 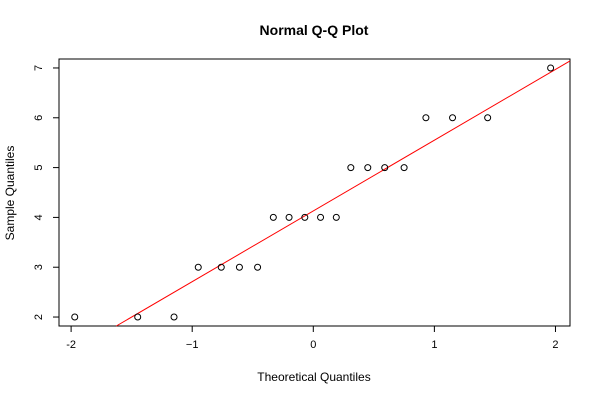 I want to click on x-axis-label: Theoretical Quantiles, so click(x=313, y=377).